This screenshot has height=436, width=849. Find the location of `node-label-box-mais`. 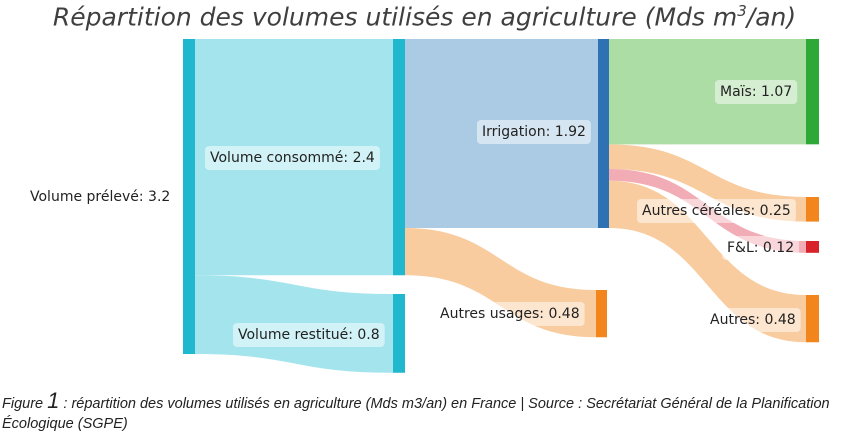

node-label-box-mais is located at coordinates (756, 92).